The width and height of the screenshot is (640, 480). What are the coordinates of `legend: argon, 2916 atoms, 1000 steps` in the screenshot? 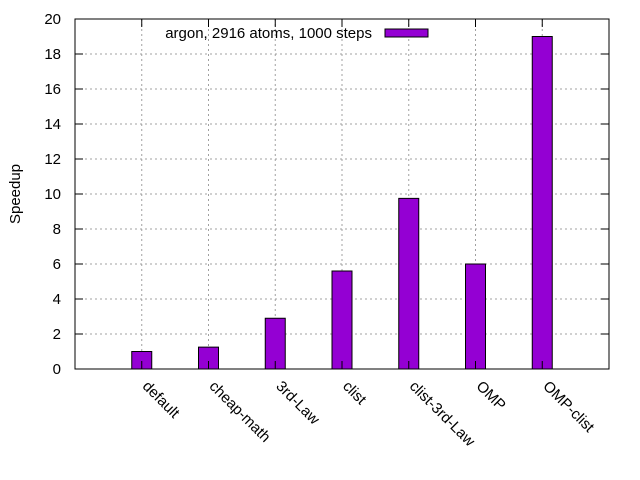 It's located at (297, 33).